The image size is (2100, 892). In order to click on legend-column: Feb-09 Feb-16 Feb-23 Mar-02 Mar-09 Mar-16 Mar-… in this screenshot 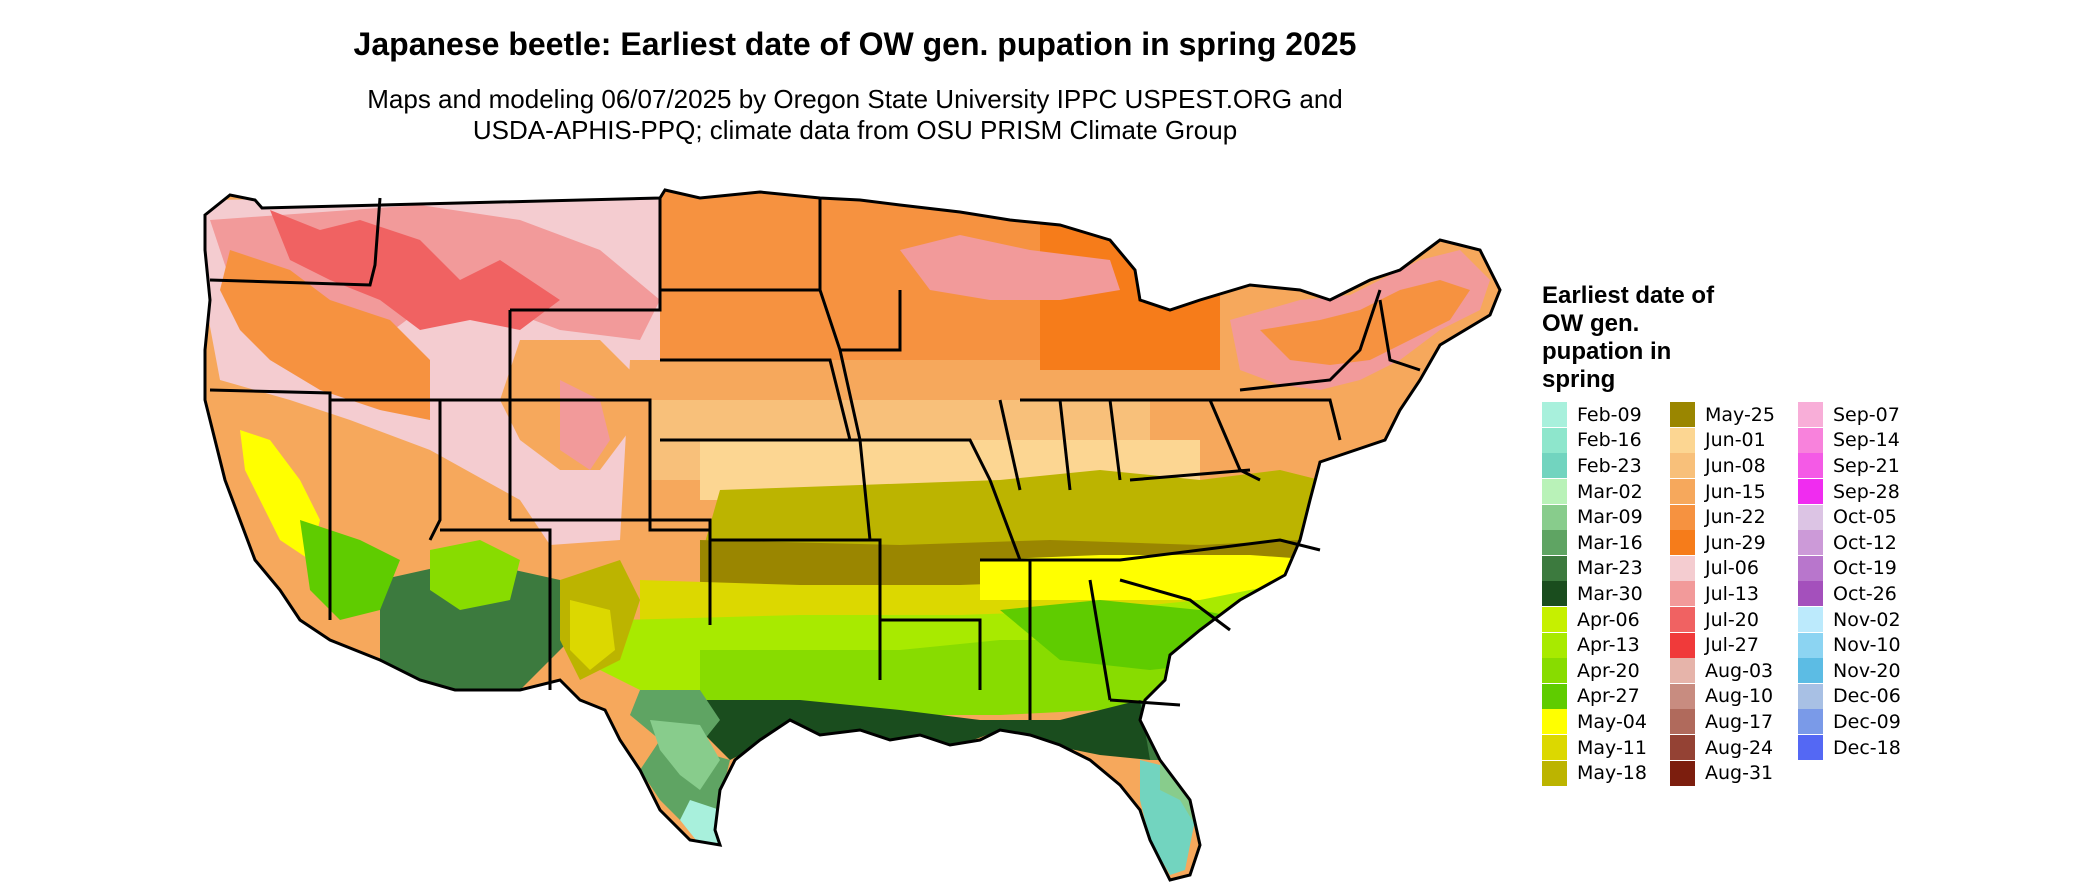, I will do `click(1606, 594)`.